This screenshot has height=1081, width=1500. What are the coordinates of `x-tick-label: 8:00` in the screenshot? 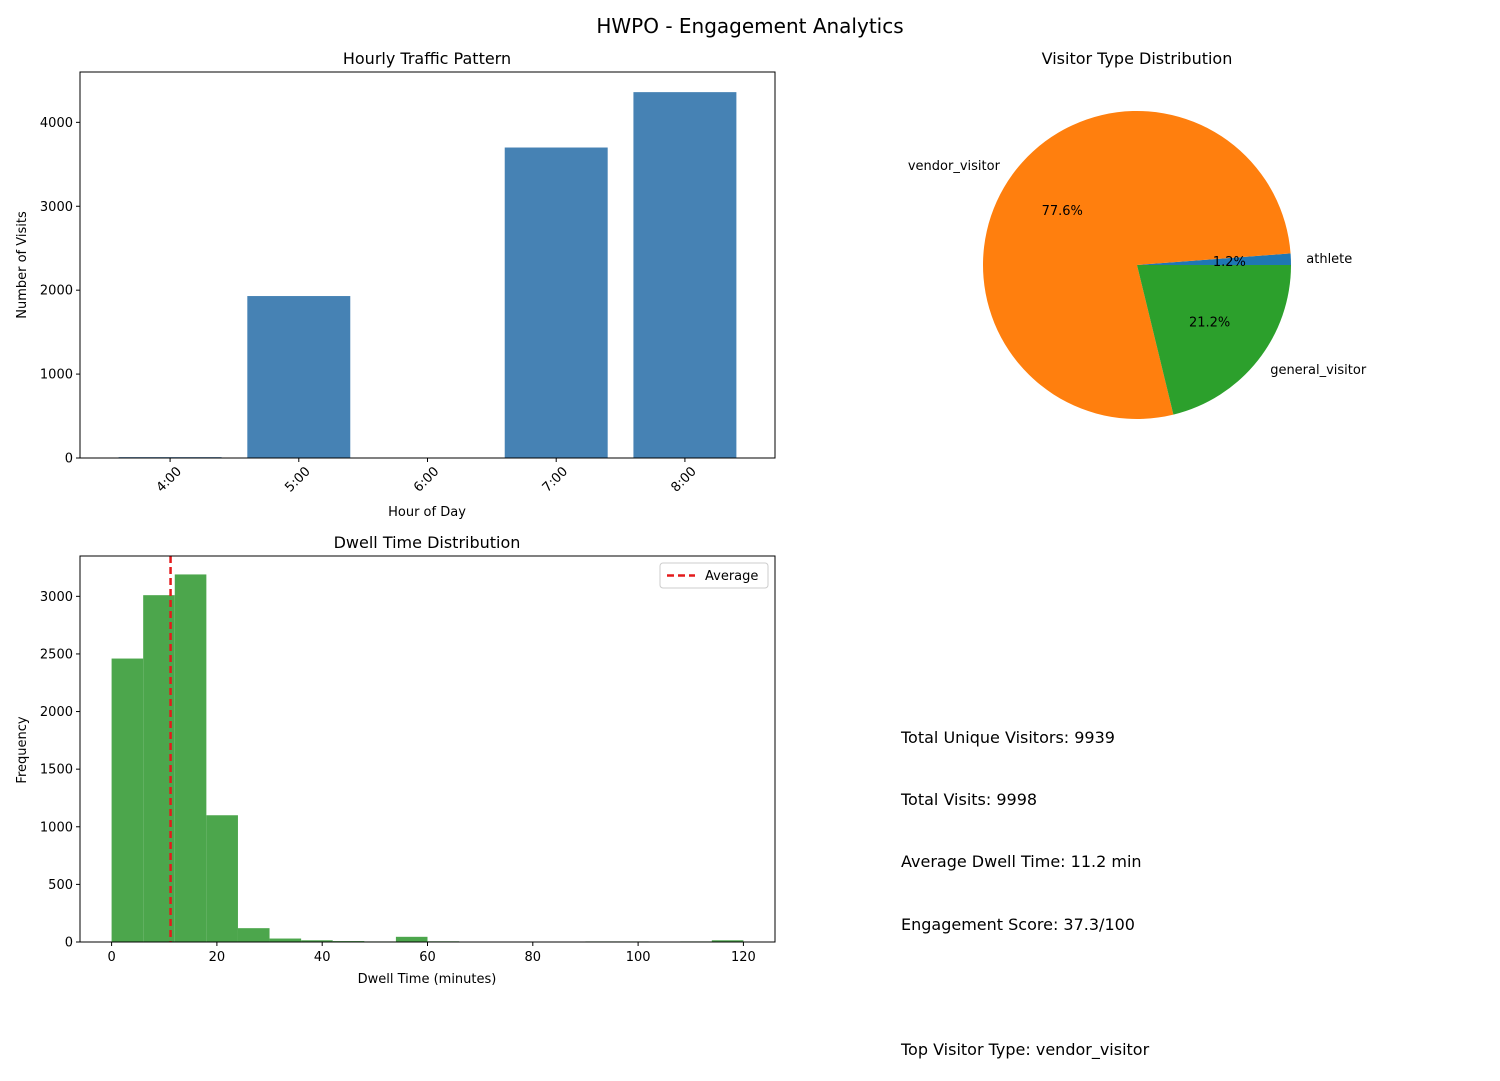 It's located at (683, 479).